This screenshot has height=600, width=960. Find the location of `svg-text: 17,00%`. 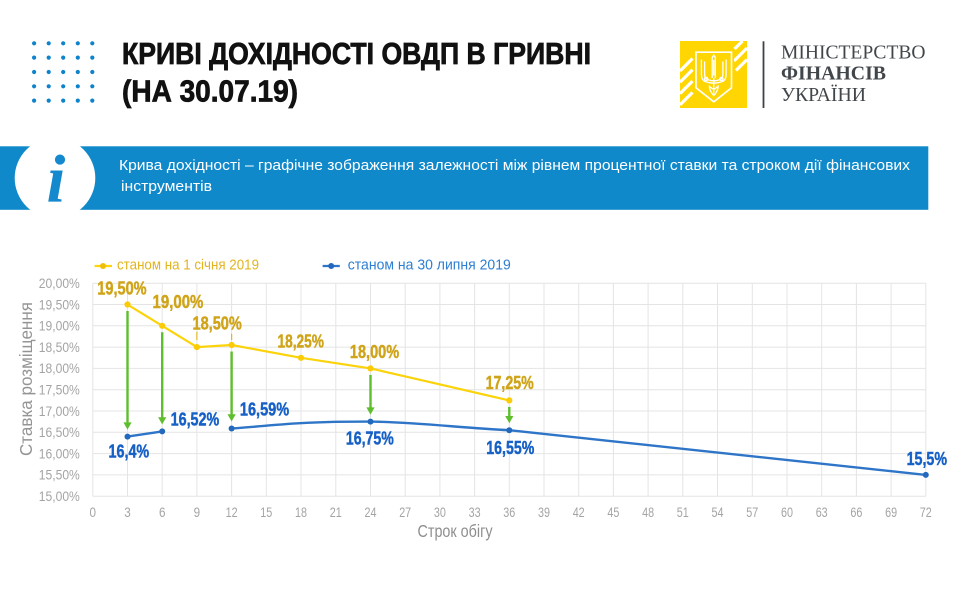

svg-text: 17,00% is located at coordinates (59, 411).